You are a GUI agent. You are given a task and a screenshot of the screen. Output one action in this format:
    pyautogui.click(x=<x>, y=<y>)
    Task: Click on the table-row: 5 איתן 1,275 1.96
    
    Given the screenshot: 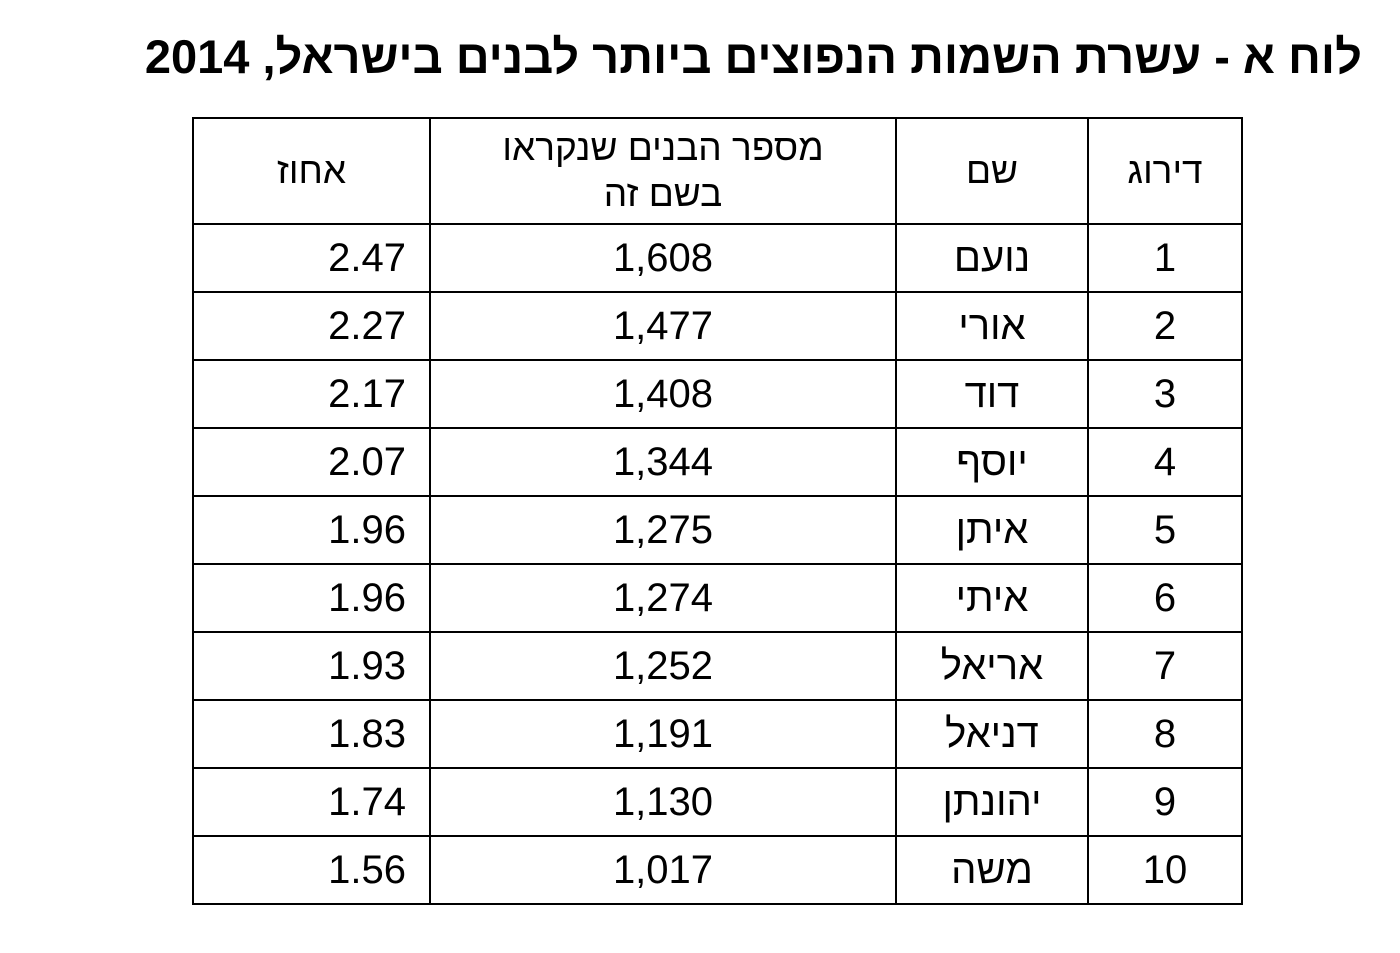 What is the action you would take?
    pyautogui.click(x=717, y=530)
    